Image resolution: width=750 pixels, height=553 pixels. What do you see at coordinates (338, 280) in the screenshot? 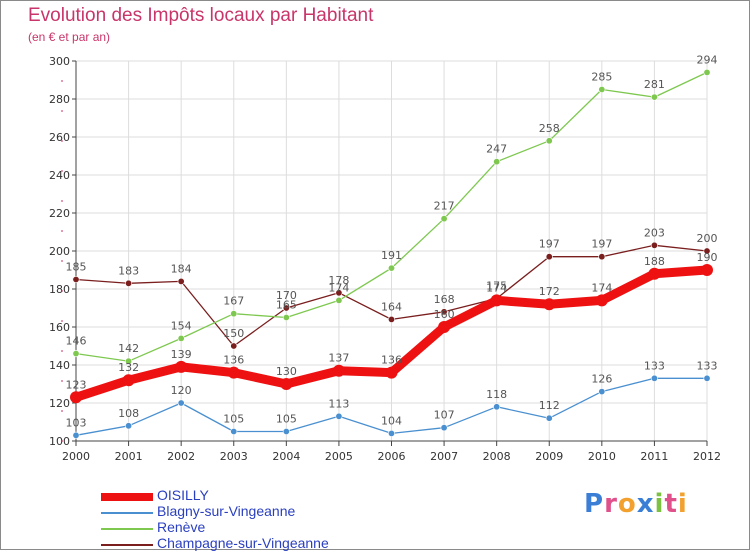
I see `data-label: 178` at bounding box center [338, 280].